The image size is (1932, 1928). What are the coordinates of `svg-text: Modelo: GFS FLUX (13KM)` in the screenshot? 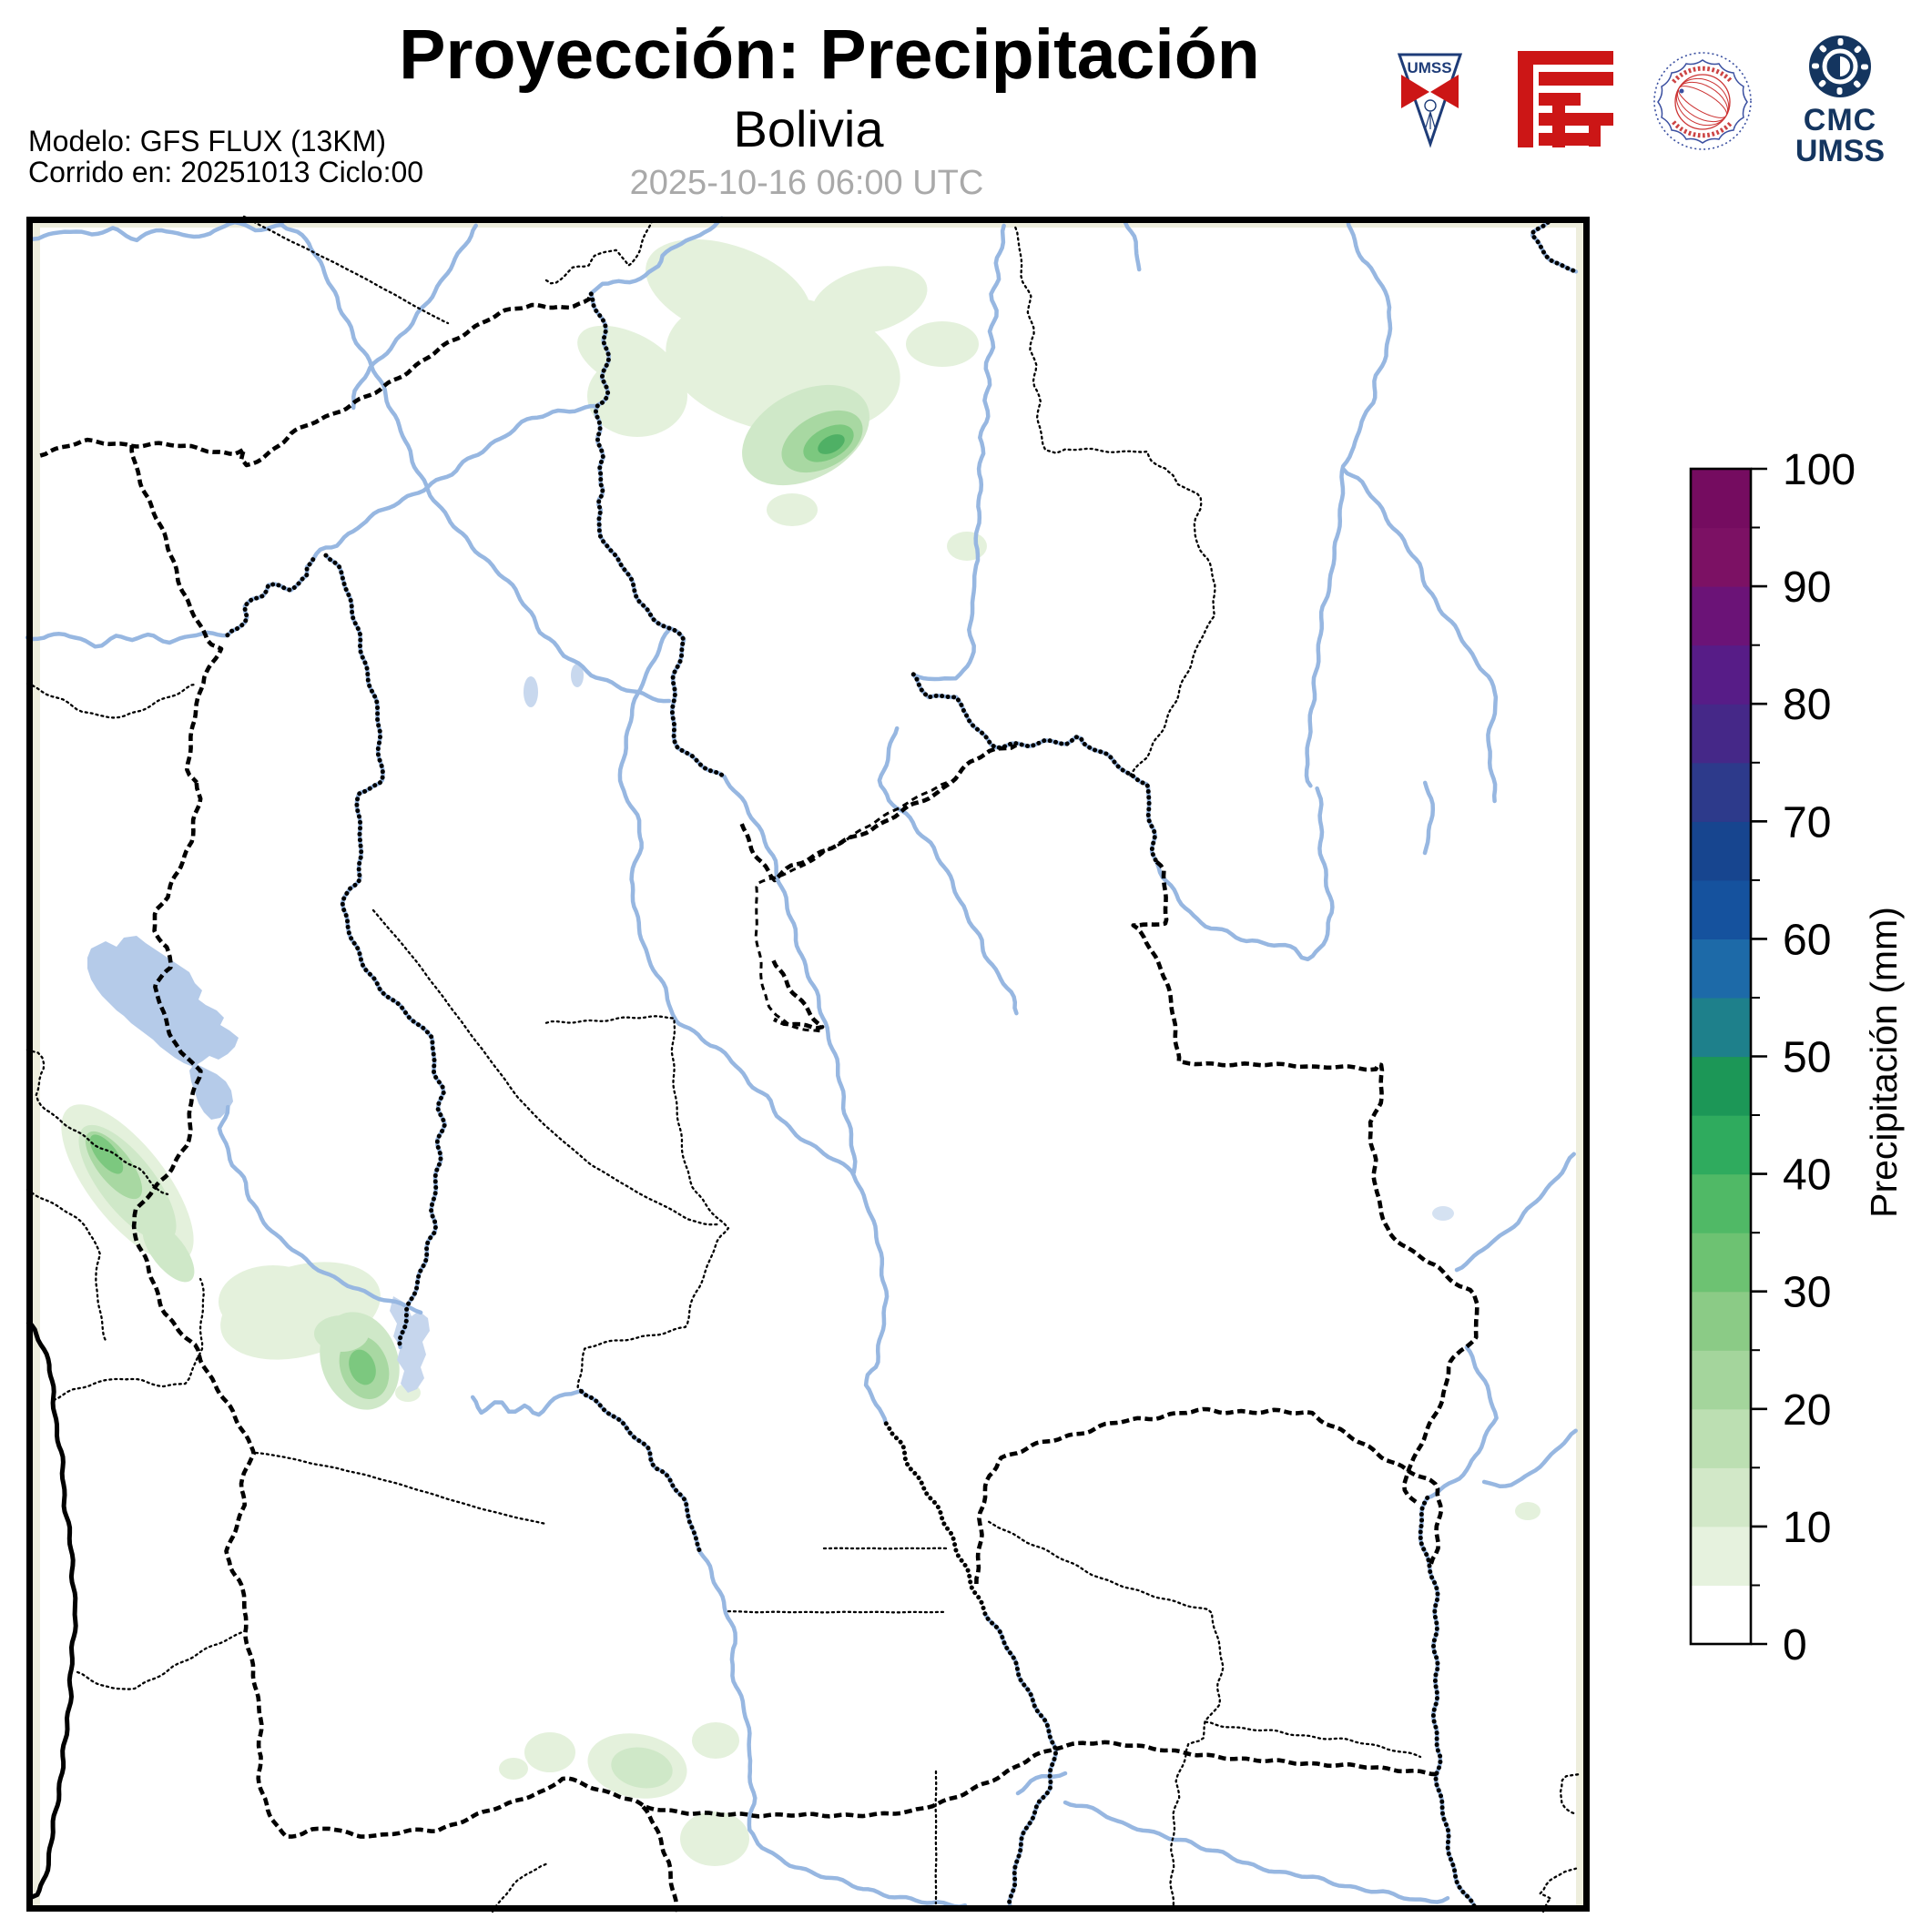 It's located at (207, 141).